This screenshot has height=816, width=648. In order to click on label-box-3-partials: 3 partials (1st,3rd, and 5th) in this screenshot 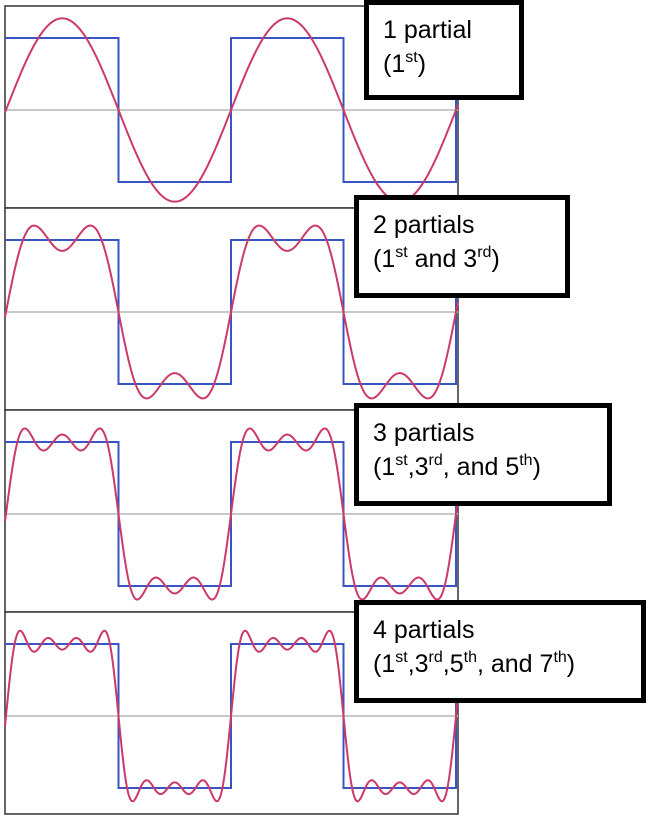, I will do `click(483, 454)`.